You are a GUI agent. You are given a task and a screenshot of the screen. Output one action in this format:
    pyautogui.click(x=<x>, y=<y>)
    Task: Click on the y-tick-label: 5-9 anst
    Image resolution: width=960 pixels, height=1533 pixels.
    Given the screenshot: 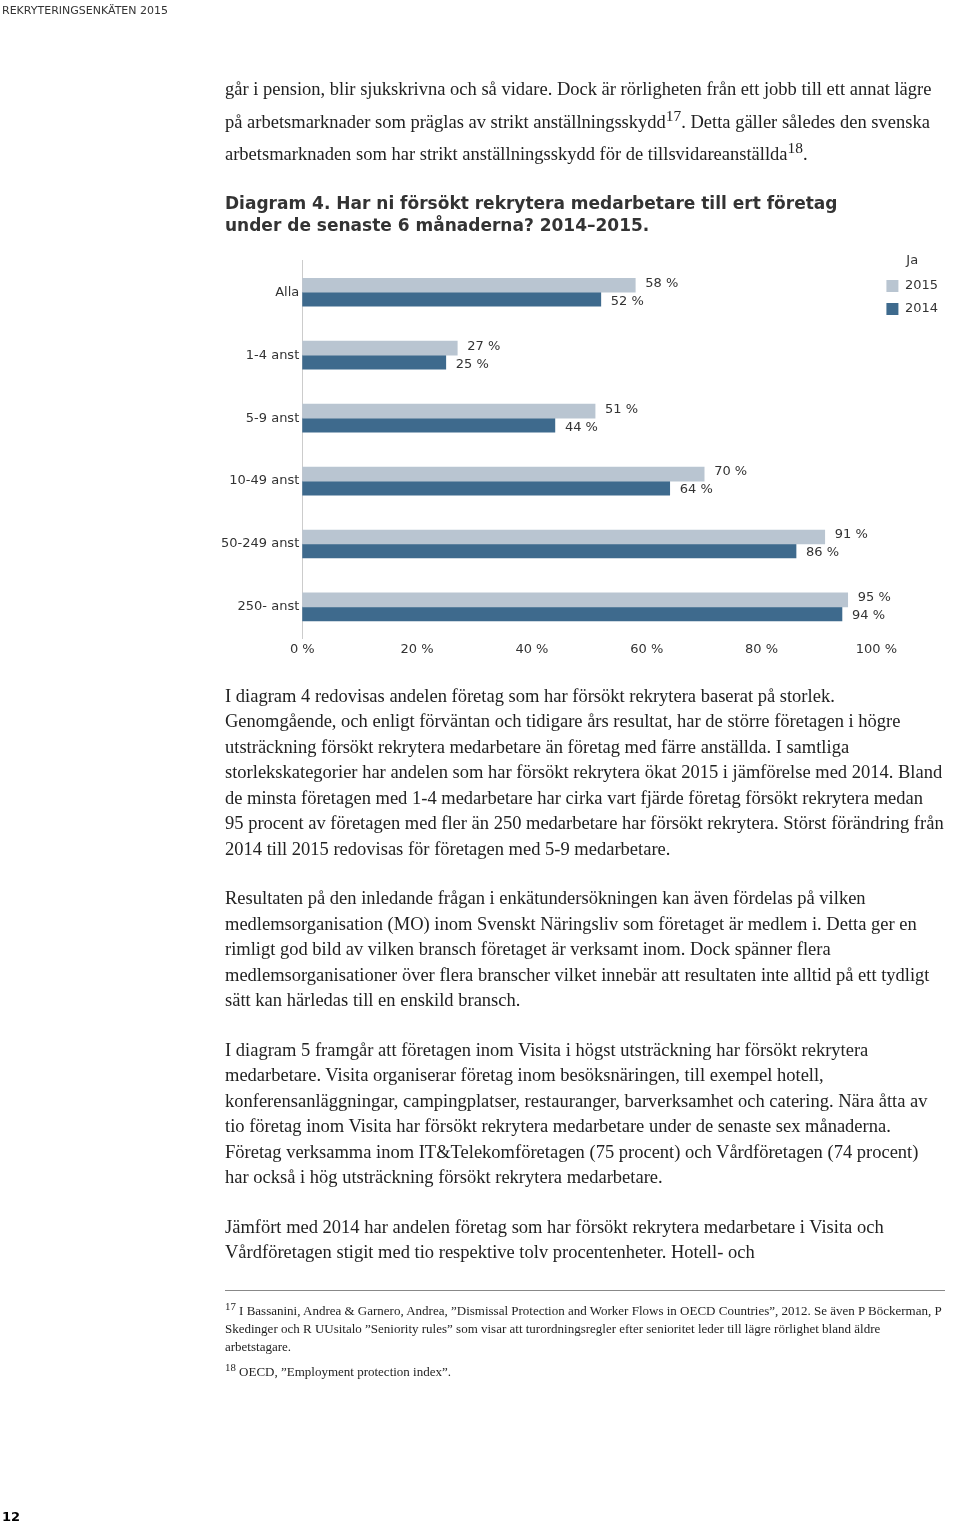 What is the action you would take?
    pyautogui.click(x=272, y=417)
    